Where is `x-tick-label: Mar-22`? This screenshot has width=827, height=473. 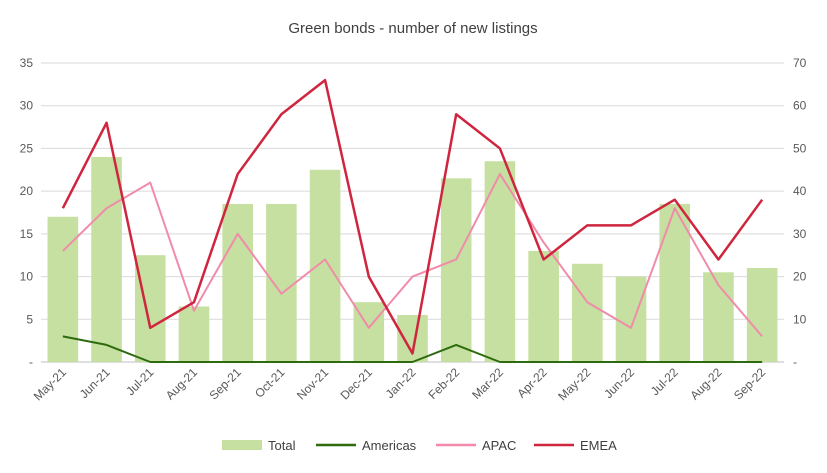 x-tick-label: Mar-22 is located at coordinates (487, 383).